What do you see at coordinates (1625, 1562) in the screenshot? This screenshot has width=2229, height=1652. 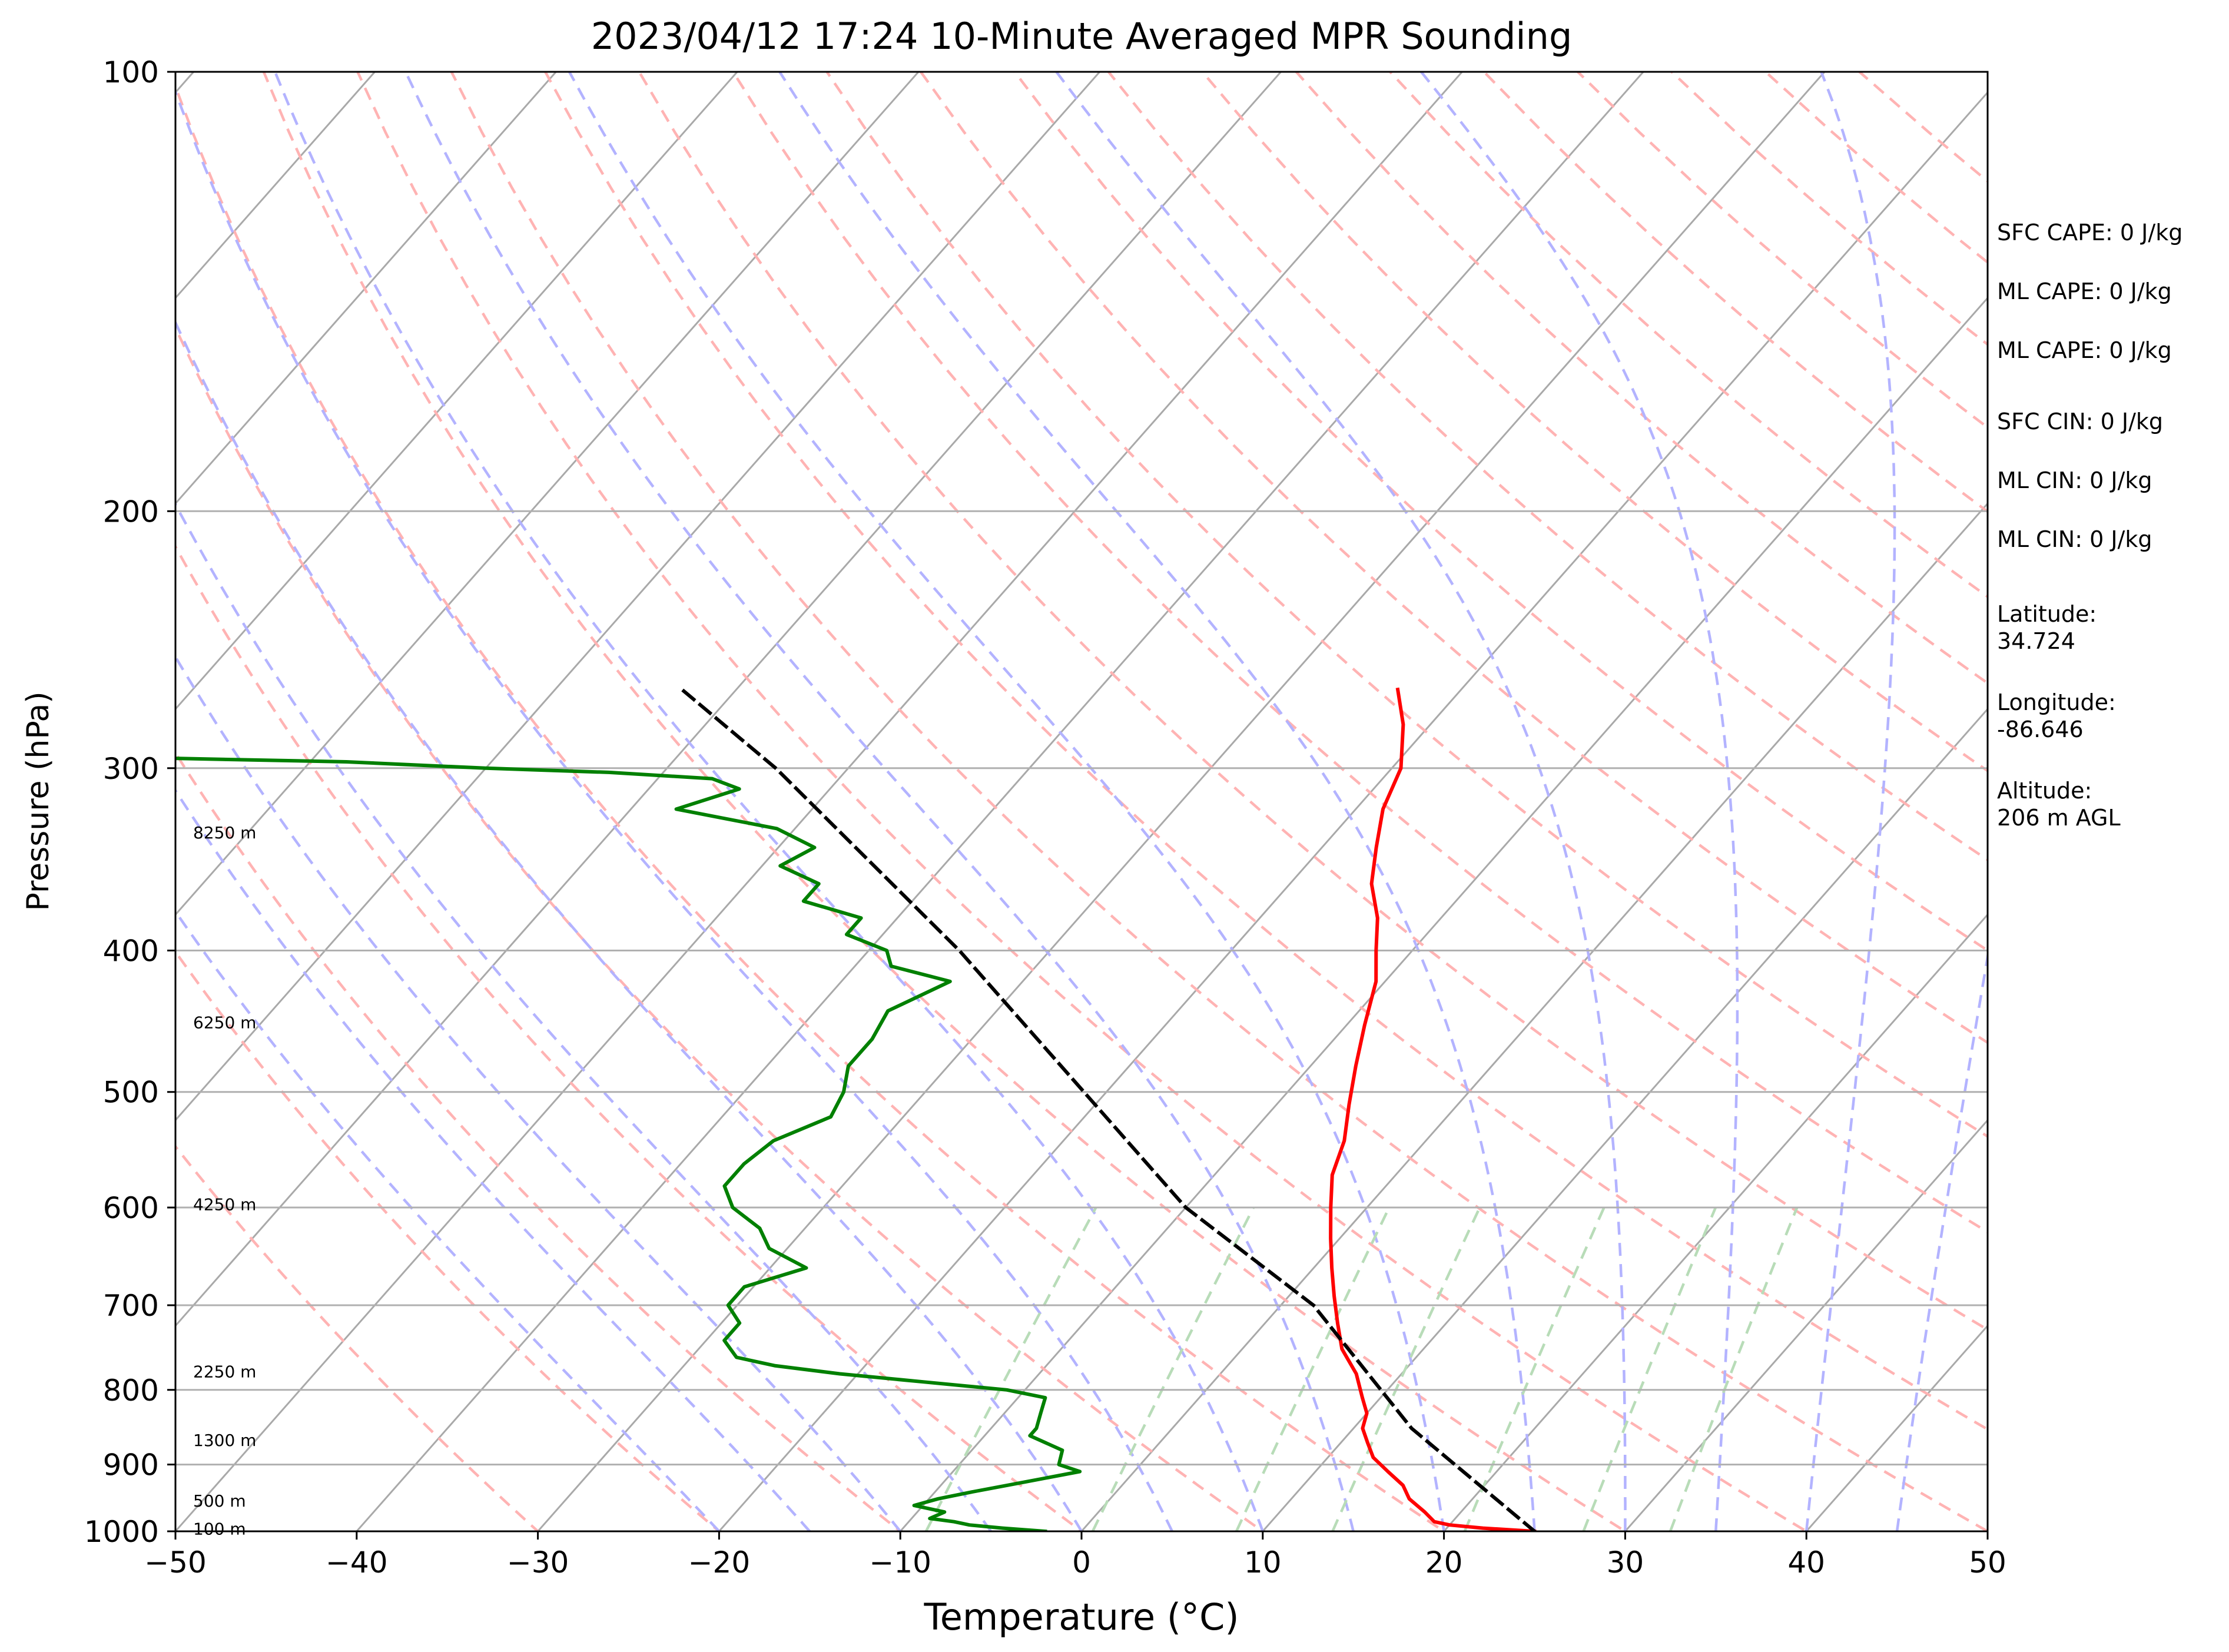 I see `x-tick-label: 30` at bounding box center [1625, 1562].